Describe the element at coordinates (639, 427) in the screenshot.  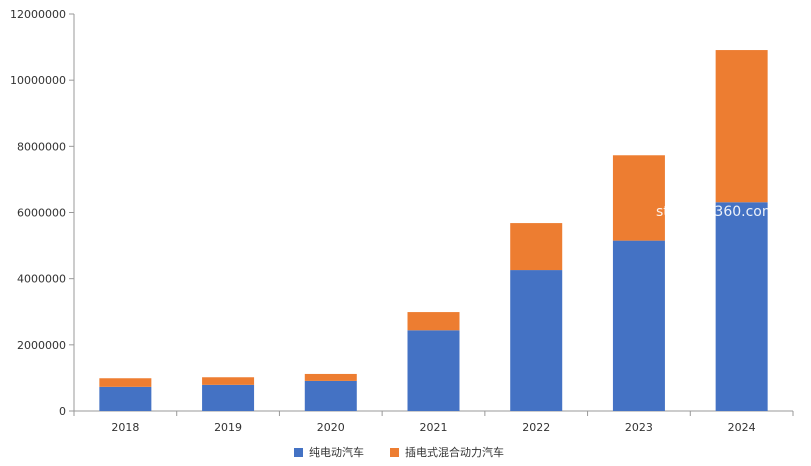
I see `x-tick-label: 2023` at that location.